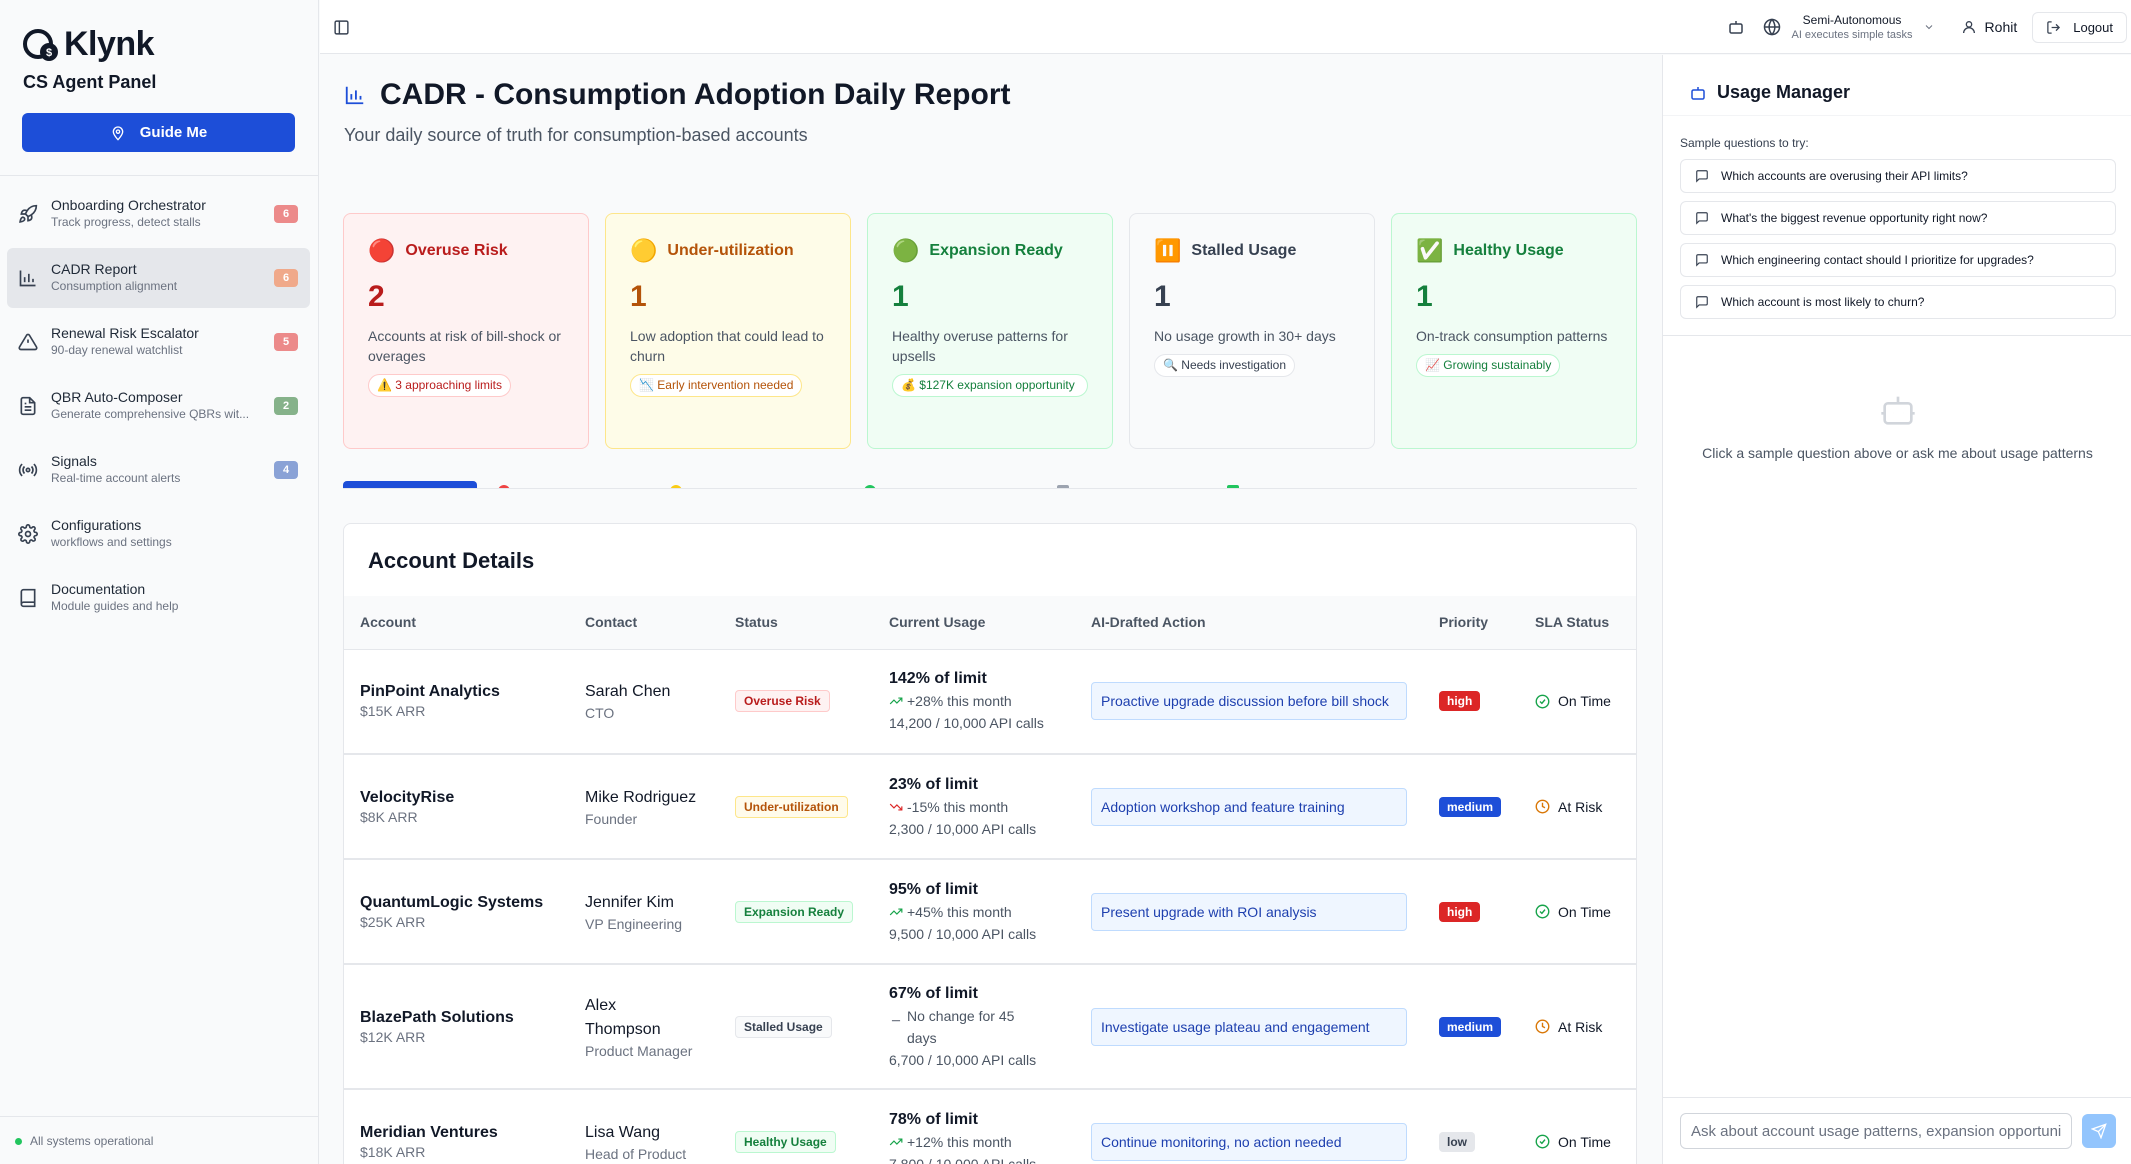  What do you see at coordinates (429, 1132) in the screenshot?
I see `account-name: Meridian Ventures` at bounding box center [429, 1132].